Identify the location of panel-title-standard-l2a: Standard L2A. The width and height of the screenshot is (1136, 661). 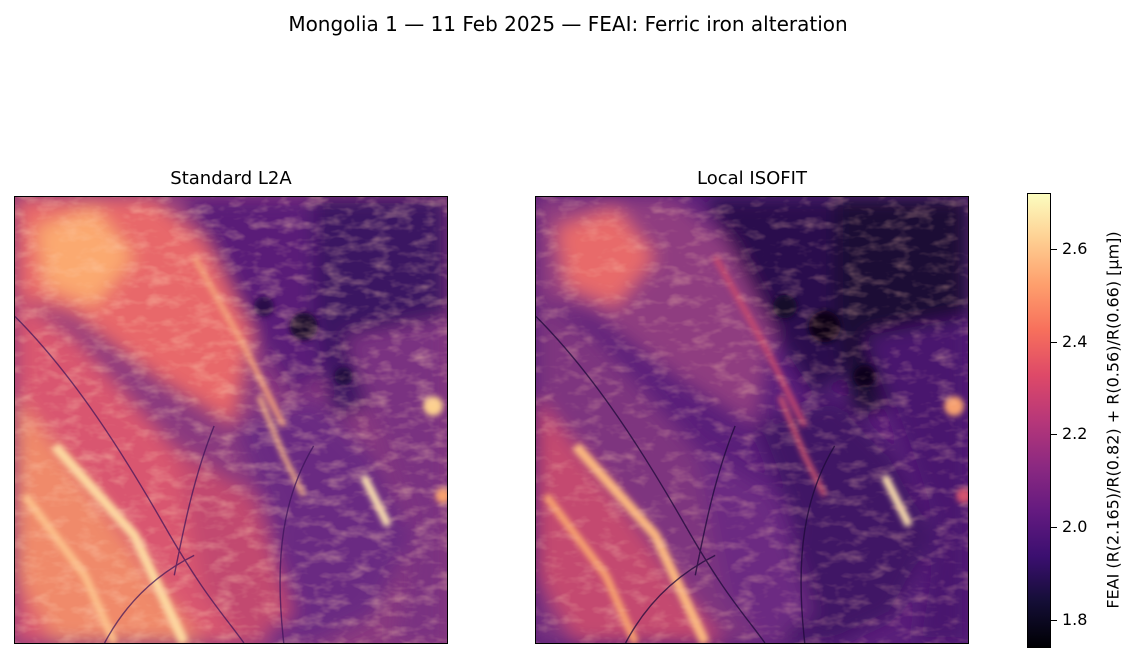
(231, 178).